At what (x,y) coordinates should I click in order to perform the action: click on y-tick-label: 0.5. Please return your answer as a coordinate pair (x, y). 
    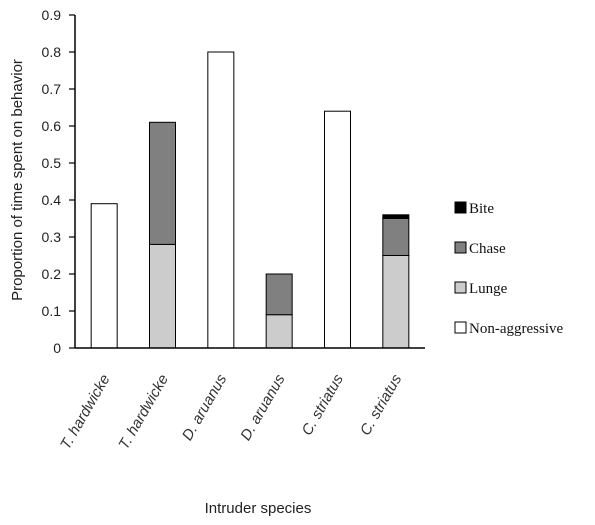
    Looking at the image, I should click on (52, 163).